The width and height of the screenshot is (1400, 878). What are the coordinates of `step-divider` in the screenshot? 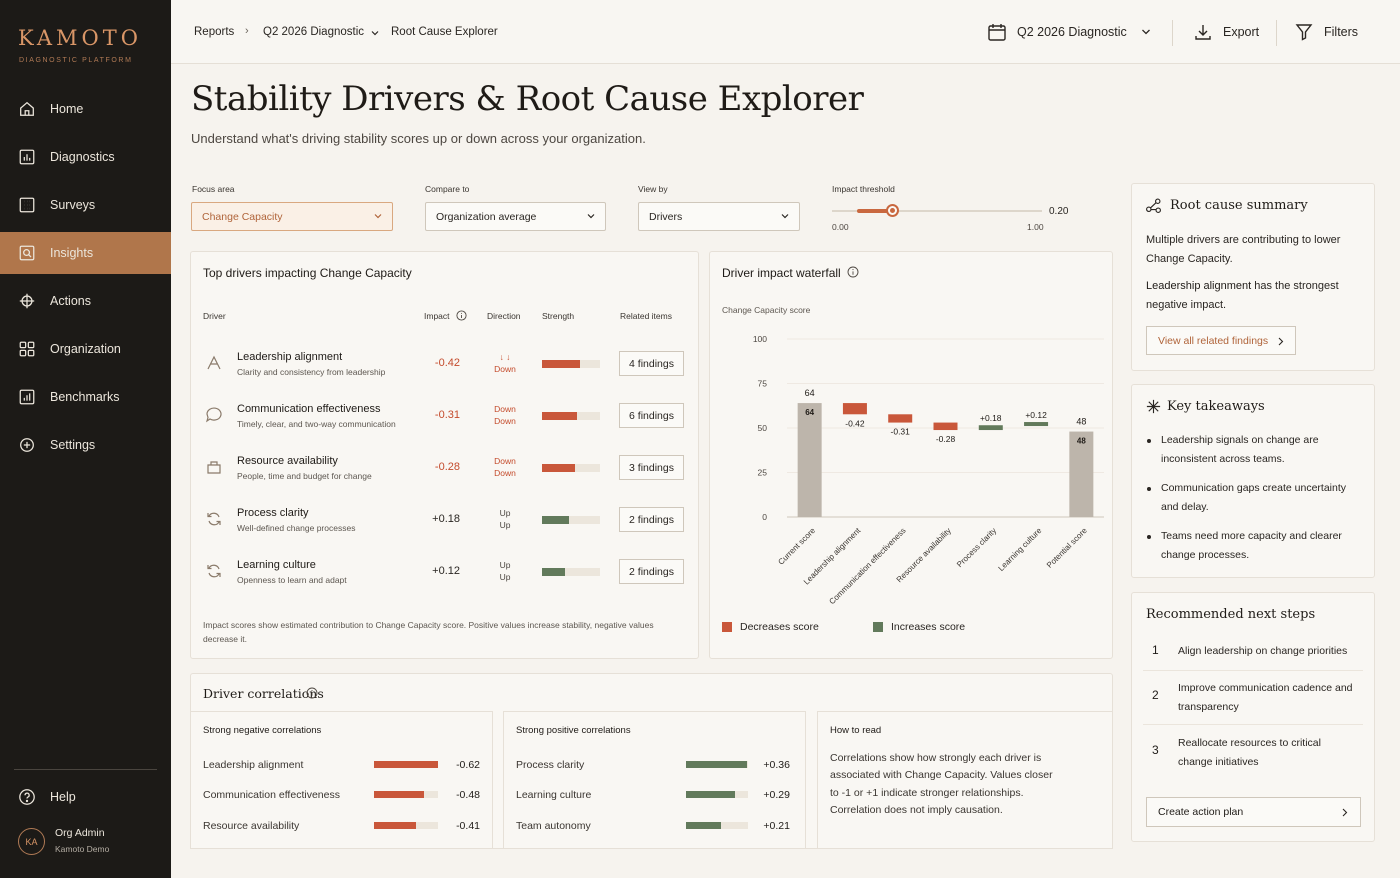 It's located at (1253, 724).